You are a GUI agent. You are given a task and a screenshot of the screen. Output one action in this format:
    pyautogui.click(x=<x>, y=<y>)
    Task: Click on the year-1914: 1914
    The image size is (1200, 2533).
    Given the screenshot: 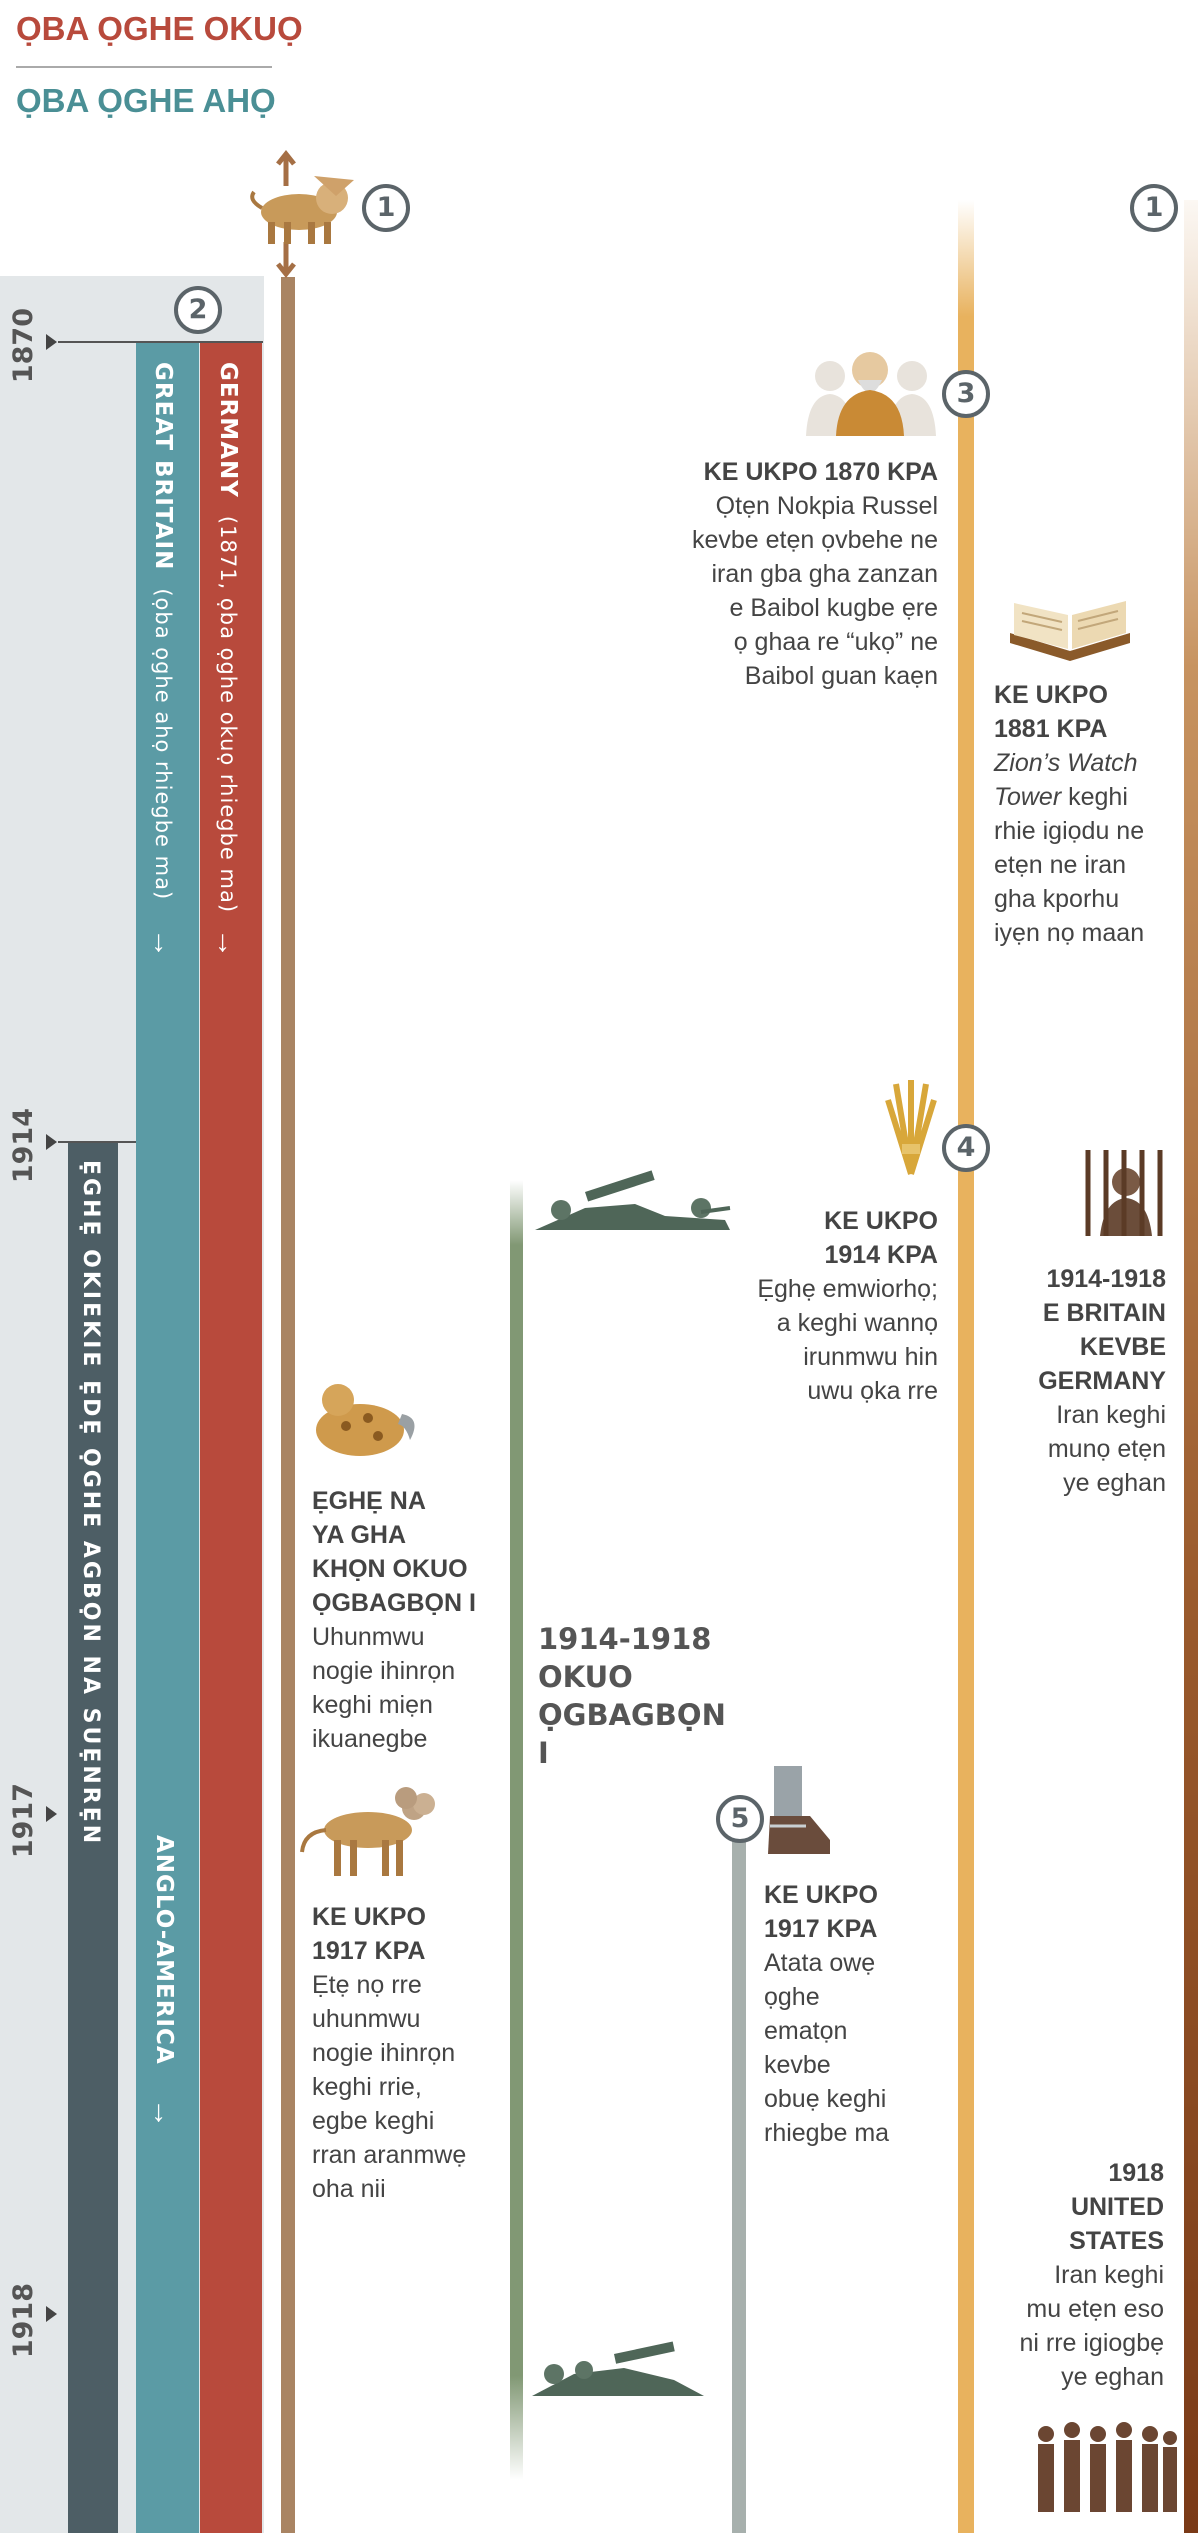 What is the action you would take?
    pyautogui.click(x=23, y=1146)
    